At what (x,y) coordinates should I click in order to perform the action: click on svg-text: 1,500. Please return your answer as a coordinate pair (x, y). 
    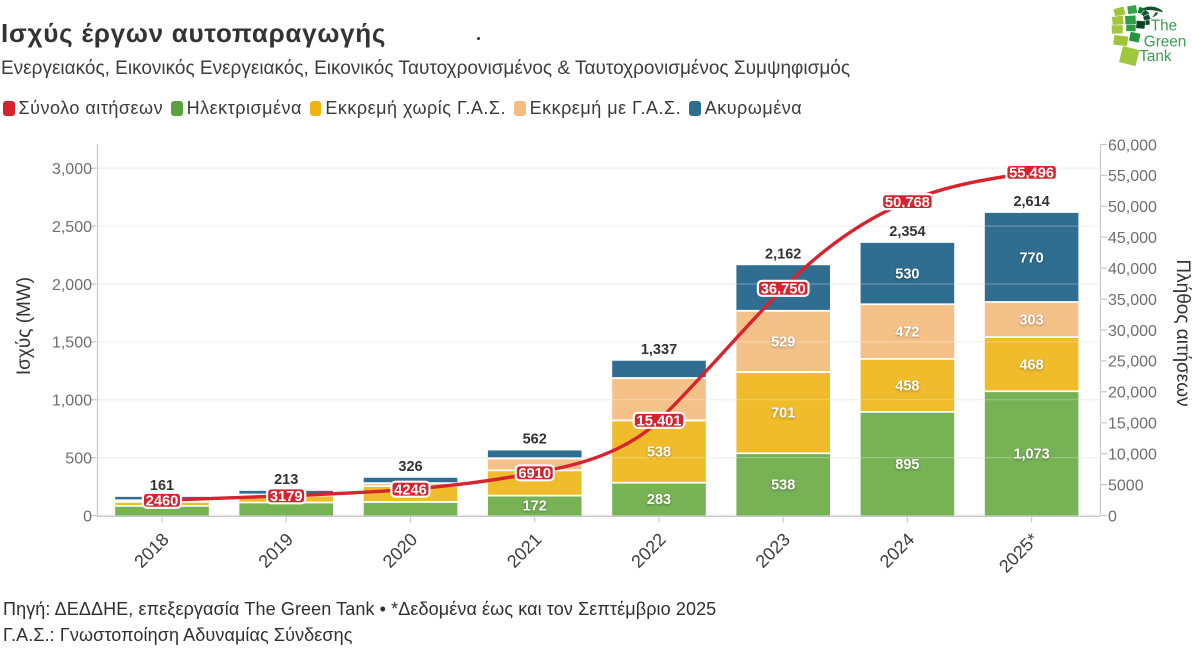
    Looking at the image, I should click on (72, 343).